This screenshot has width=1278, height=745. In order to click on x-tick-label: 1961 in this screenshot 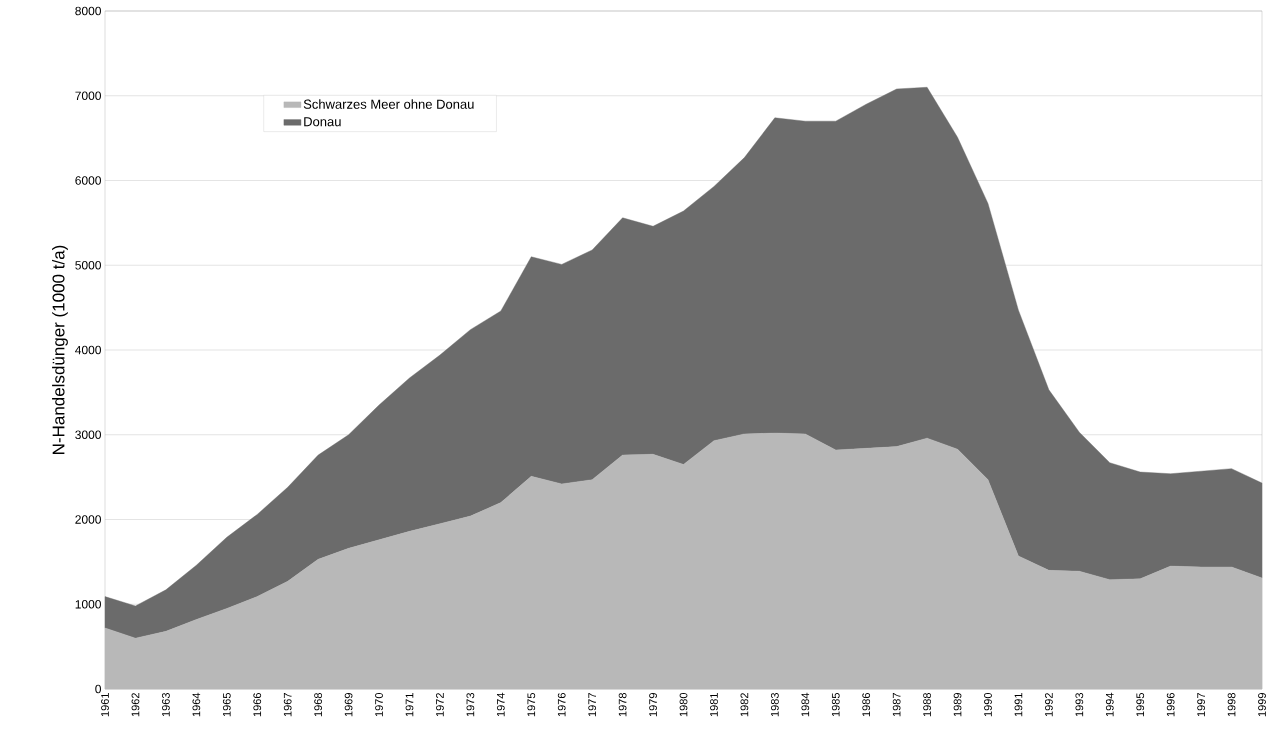, I will do `click(105, 705)`.